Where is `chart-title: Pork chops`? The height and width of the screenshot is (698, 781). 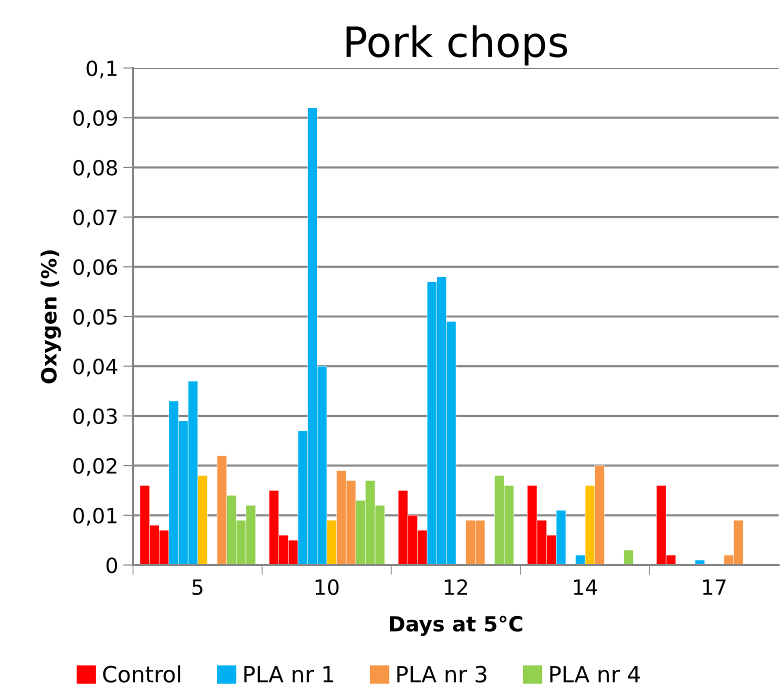
chart-title: Pork chops is located at coordinates (457, 45).